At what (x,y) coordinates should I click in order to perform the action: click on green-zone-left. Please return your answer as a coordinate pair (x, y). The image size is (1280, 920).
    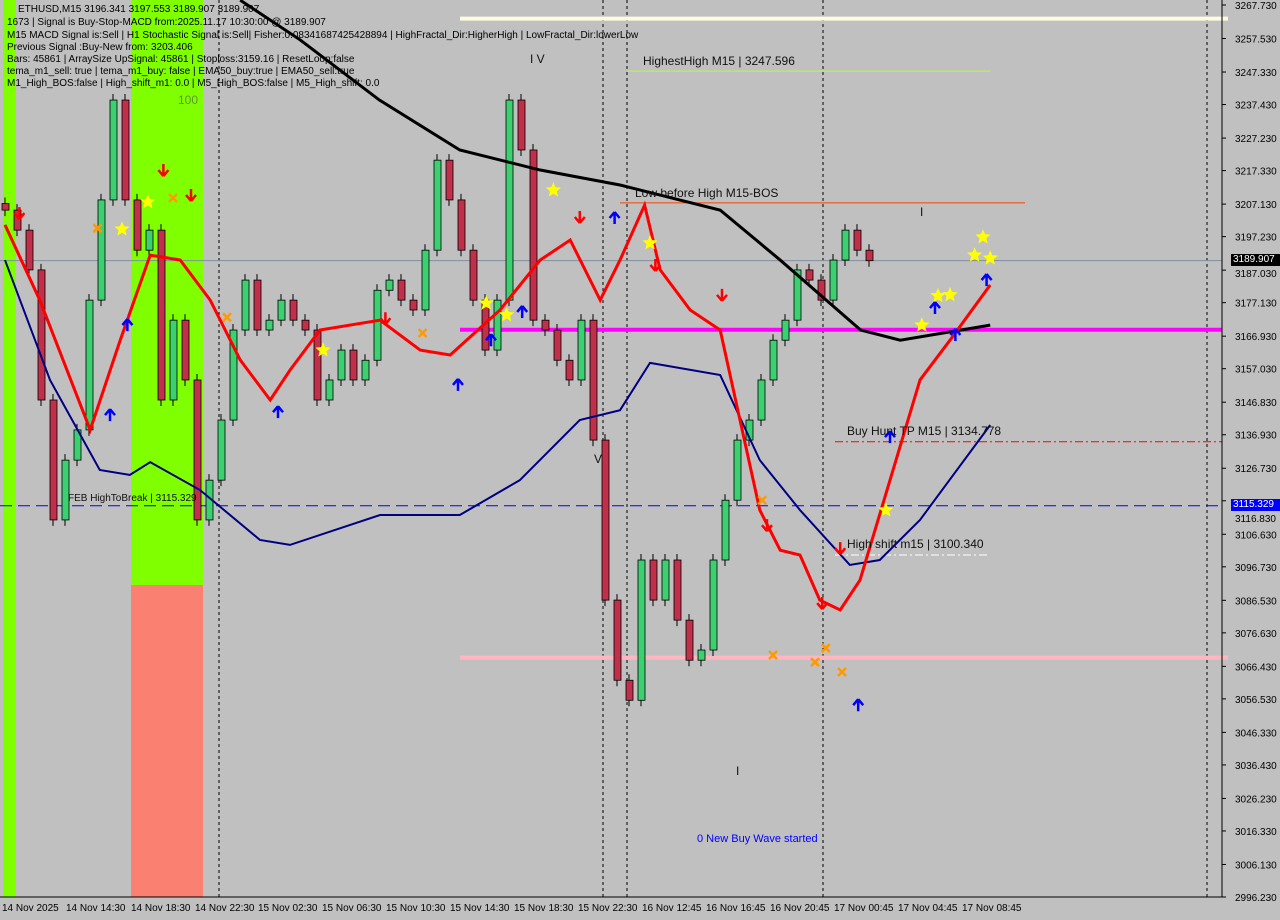
    Looking at the image, I should click on (9, 448).